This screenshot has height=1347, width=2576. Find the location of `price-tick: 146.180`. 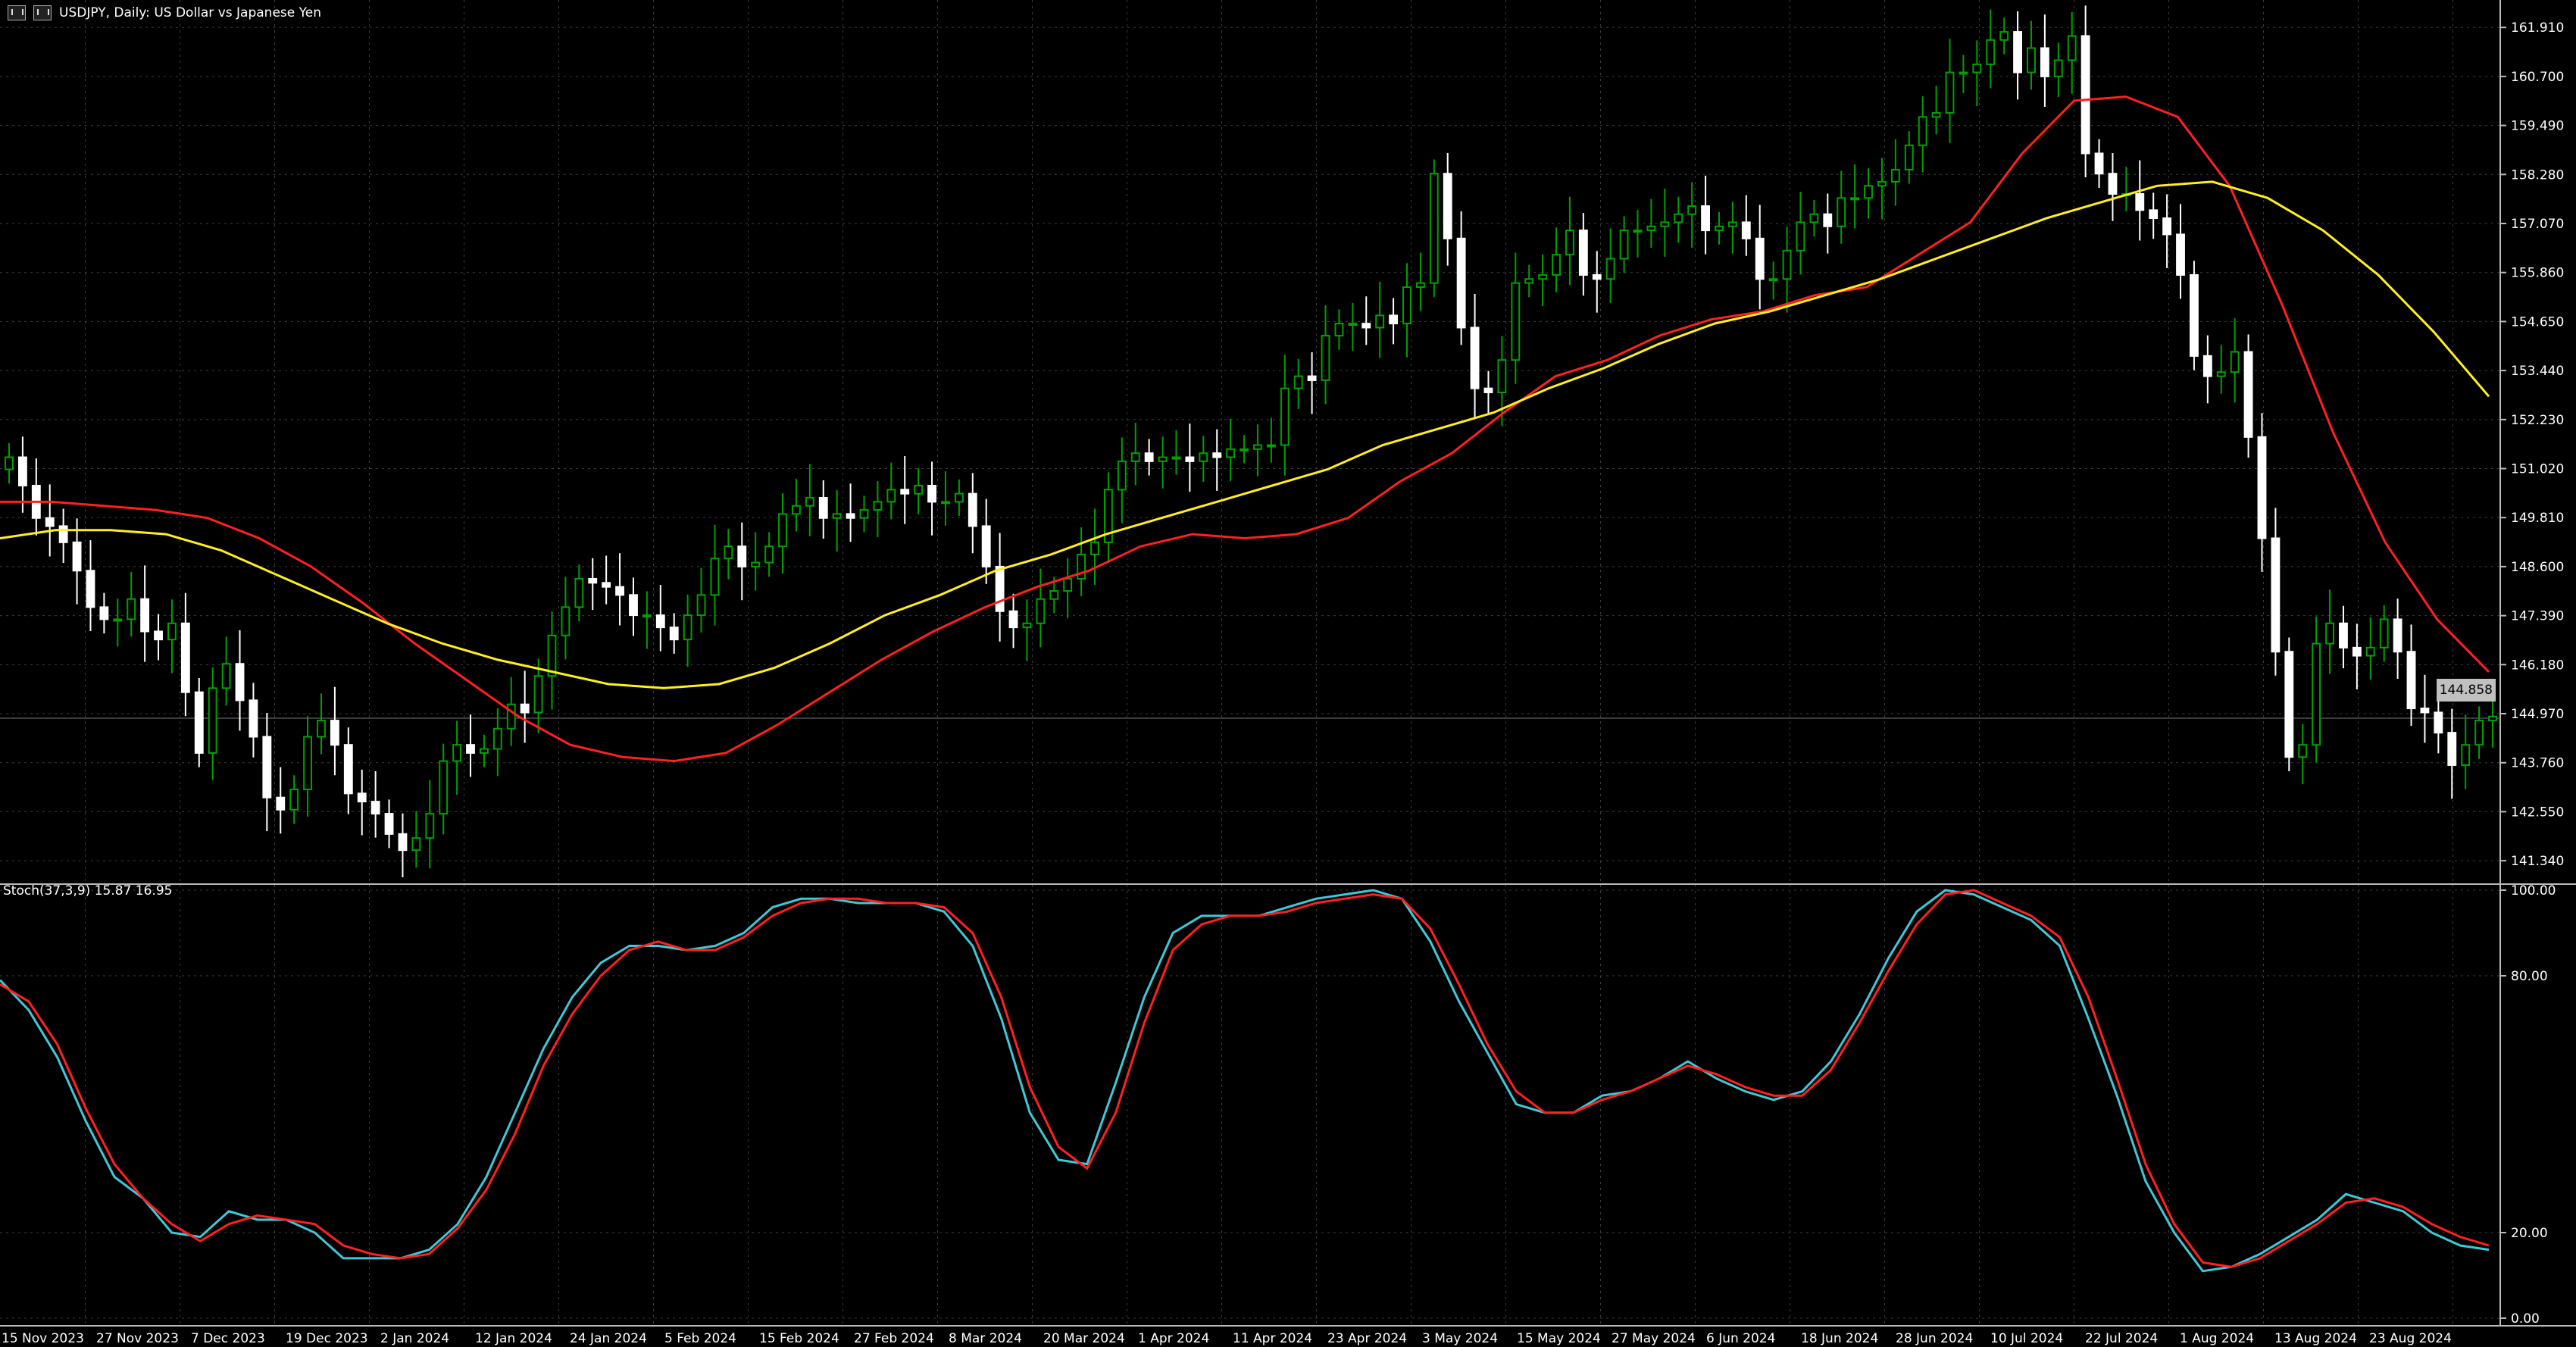

price-tick: 146.180 is located at coordinates (2537, 665).